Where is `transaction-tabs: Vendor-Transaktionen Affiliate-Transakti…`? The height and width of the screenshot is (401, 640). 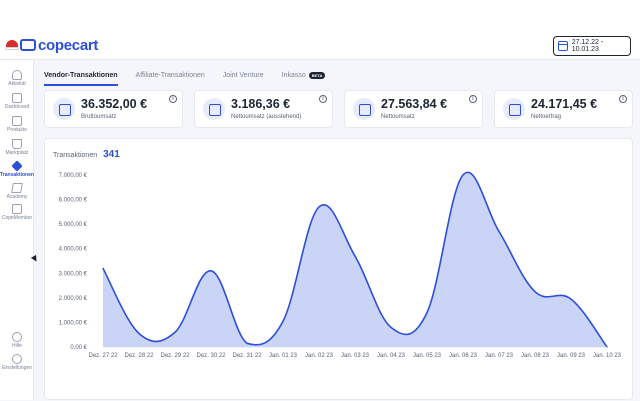 transaction-tabs: Vendor-Transaktionen Affiliate-Transakti… is located at coordinates (193, 77).